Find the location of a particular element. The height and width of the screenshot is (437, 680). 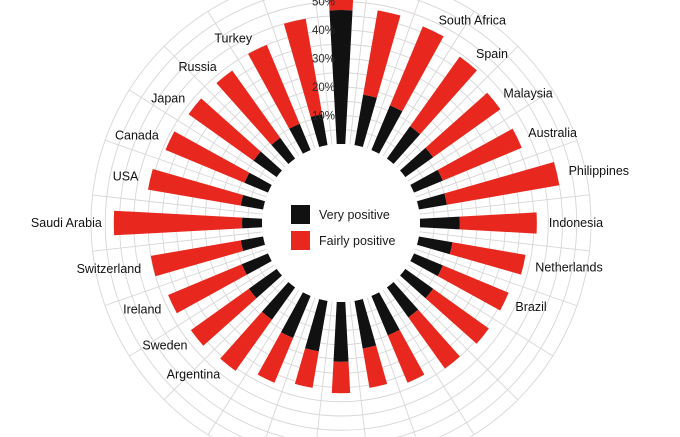

chart-hub is located at coordinates (341, 223).